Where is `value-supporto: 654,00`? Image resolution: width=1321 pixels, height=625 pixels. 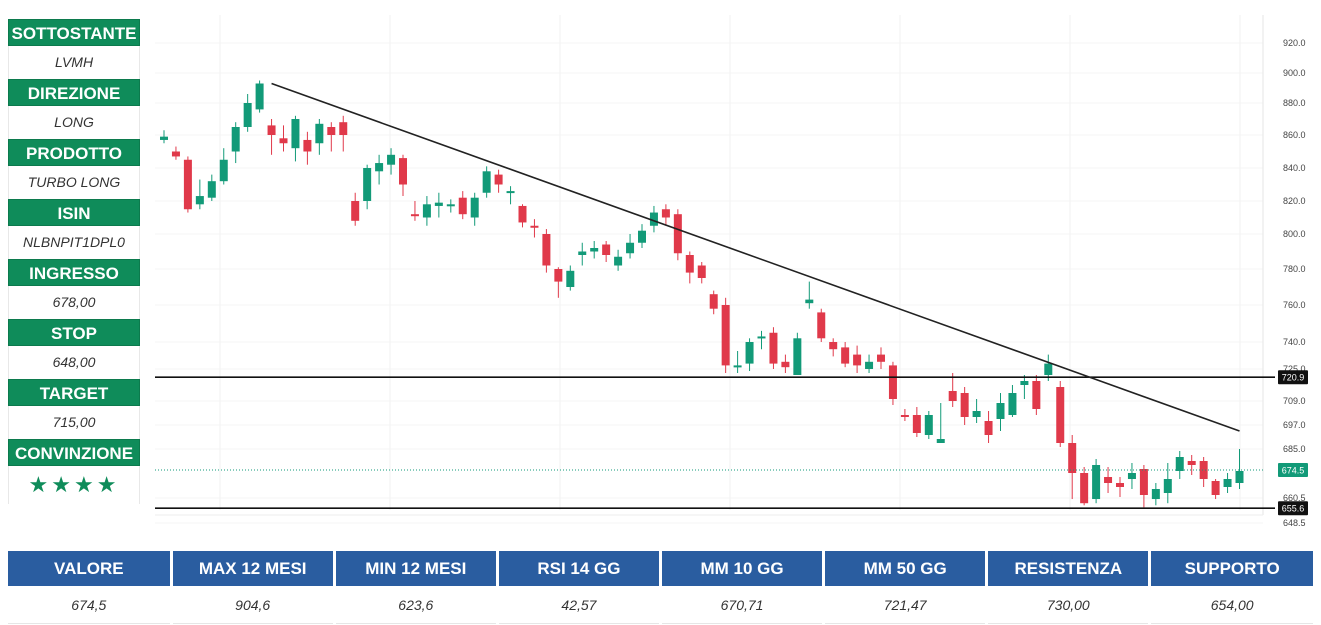
value-supporto: 654,00 is located at coordinates (1231, 605).